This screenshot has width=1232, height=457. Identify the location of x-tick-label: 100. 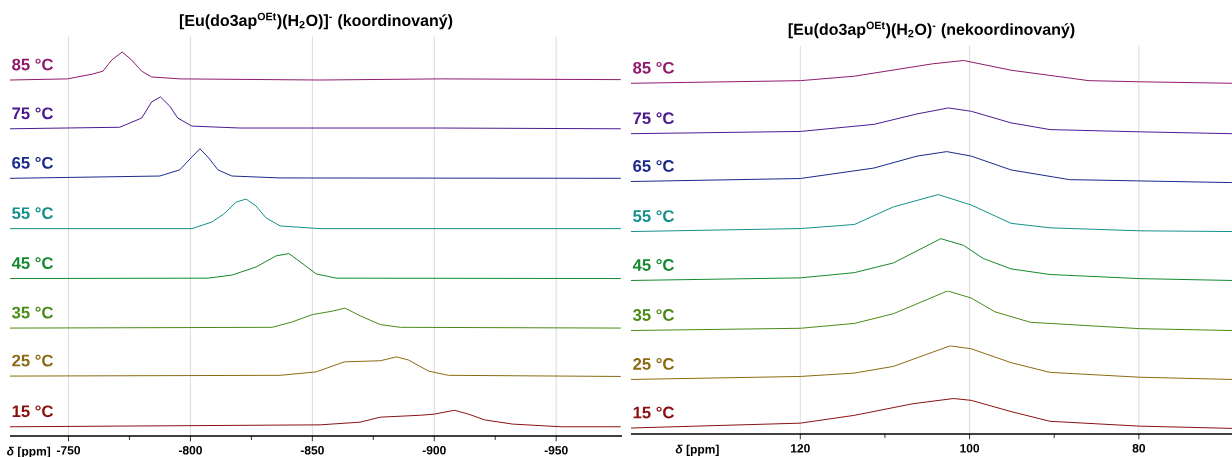
(970, 448).